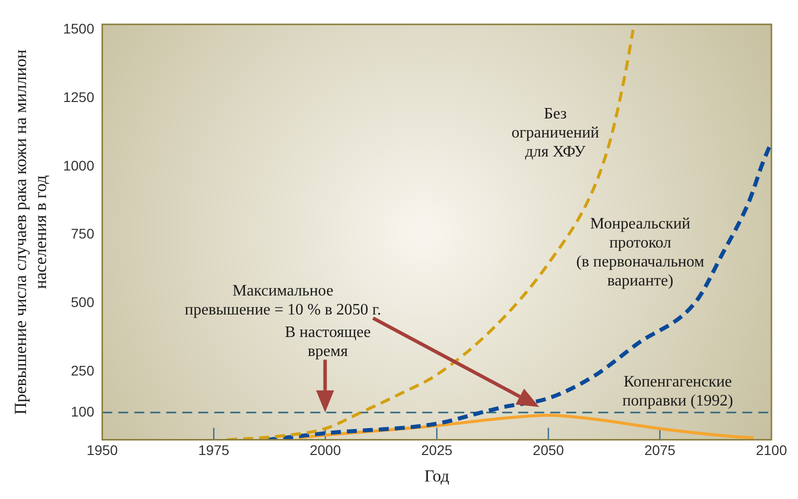 The width and height of the screenshot is (798, 499). What do you see at coordinates (78, 28) in the screenshot?
I see `y-tick-label: 1500` at bounding box center [78, 28].